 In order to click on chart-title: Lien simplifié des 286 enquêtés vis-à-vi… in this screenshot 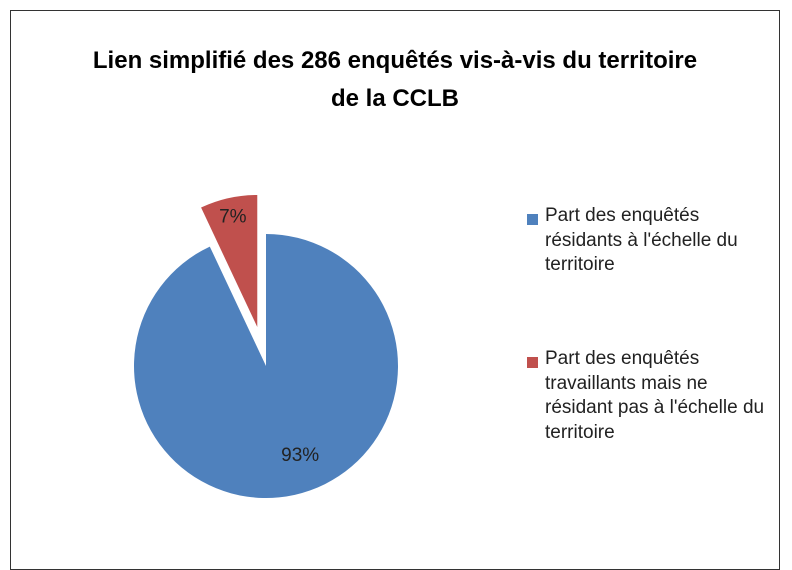, I will do `click(395, 79)`.